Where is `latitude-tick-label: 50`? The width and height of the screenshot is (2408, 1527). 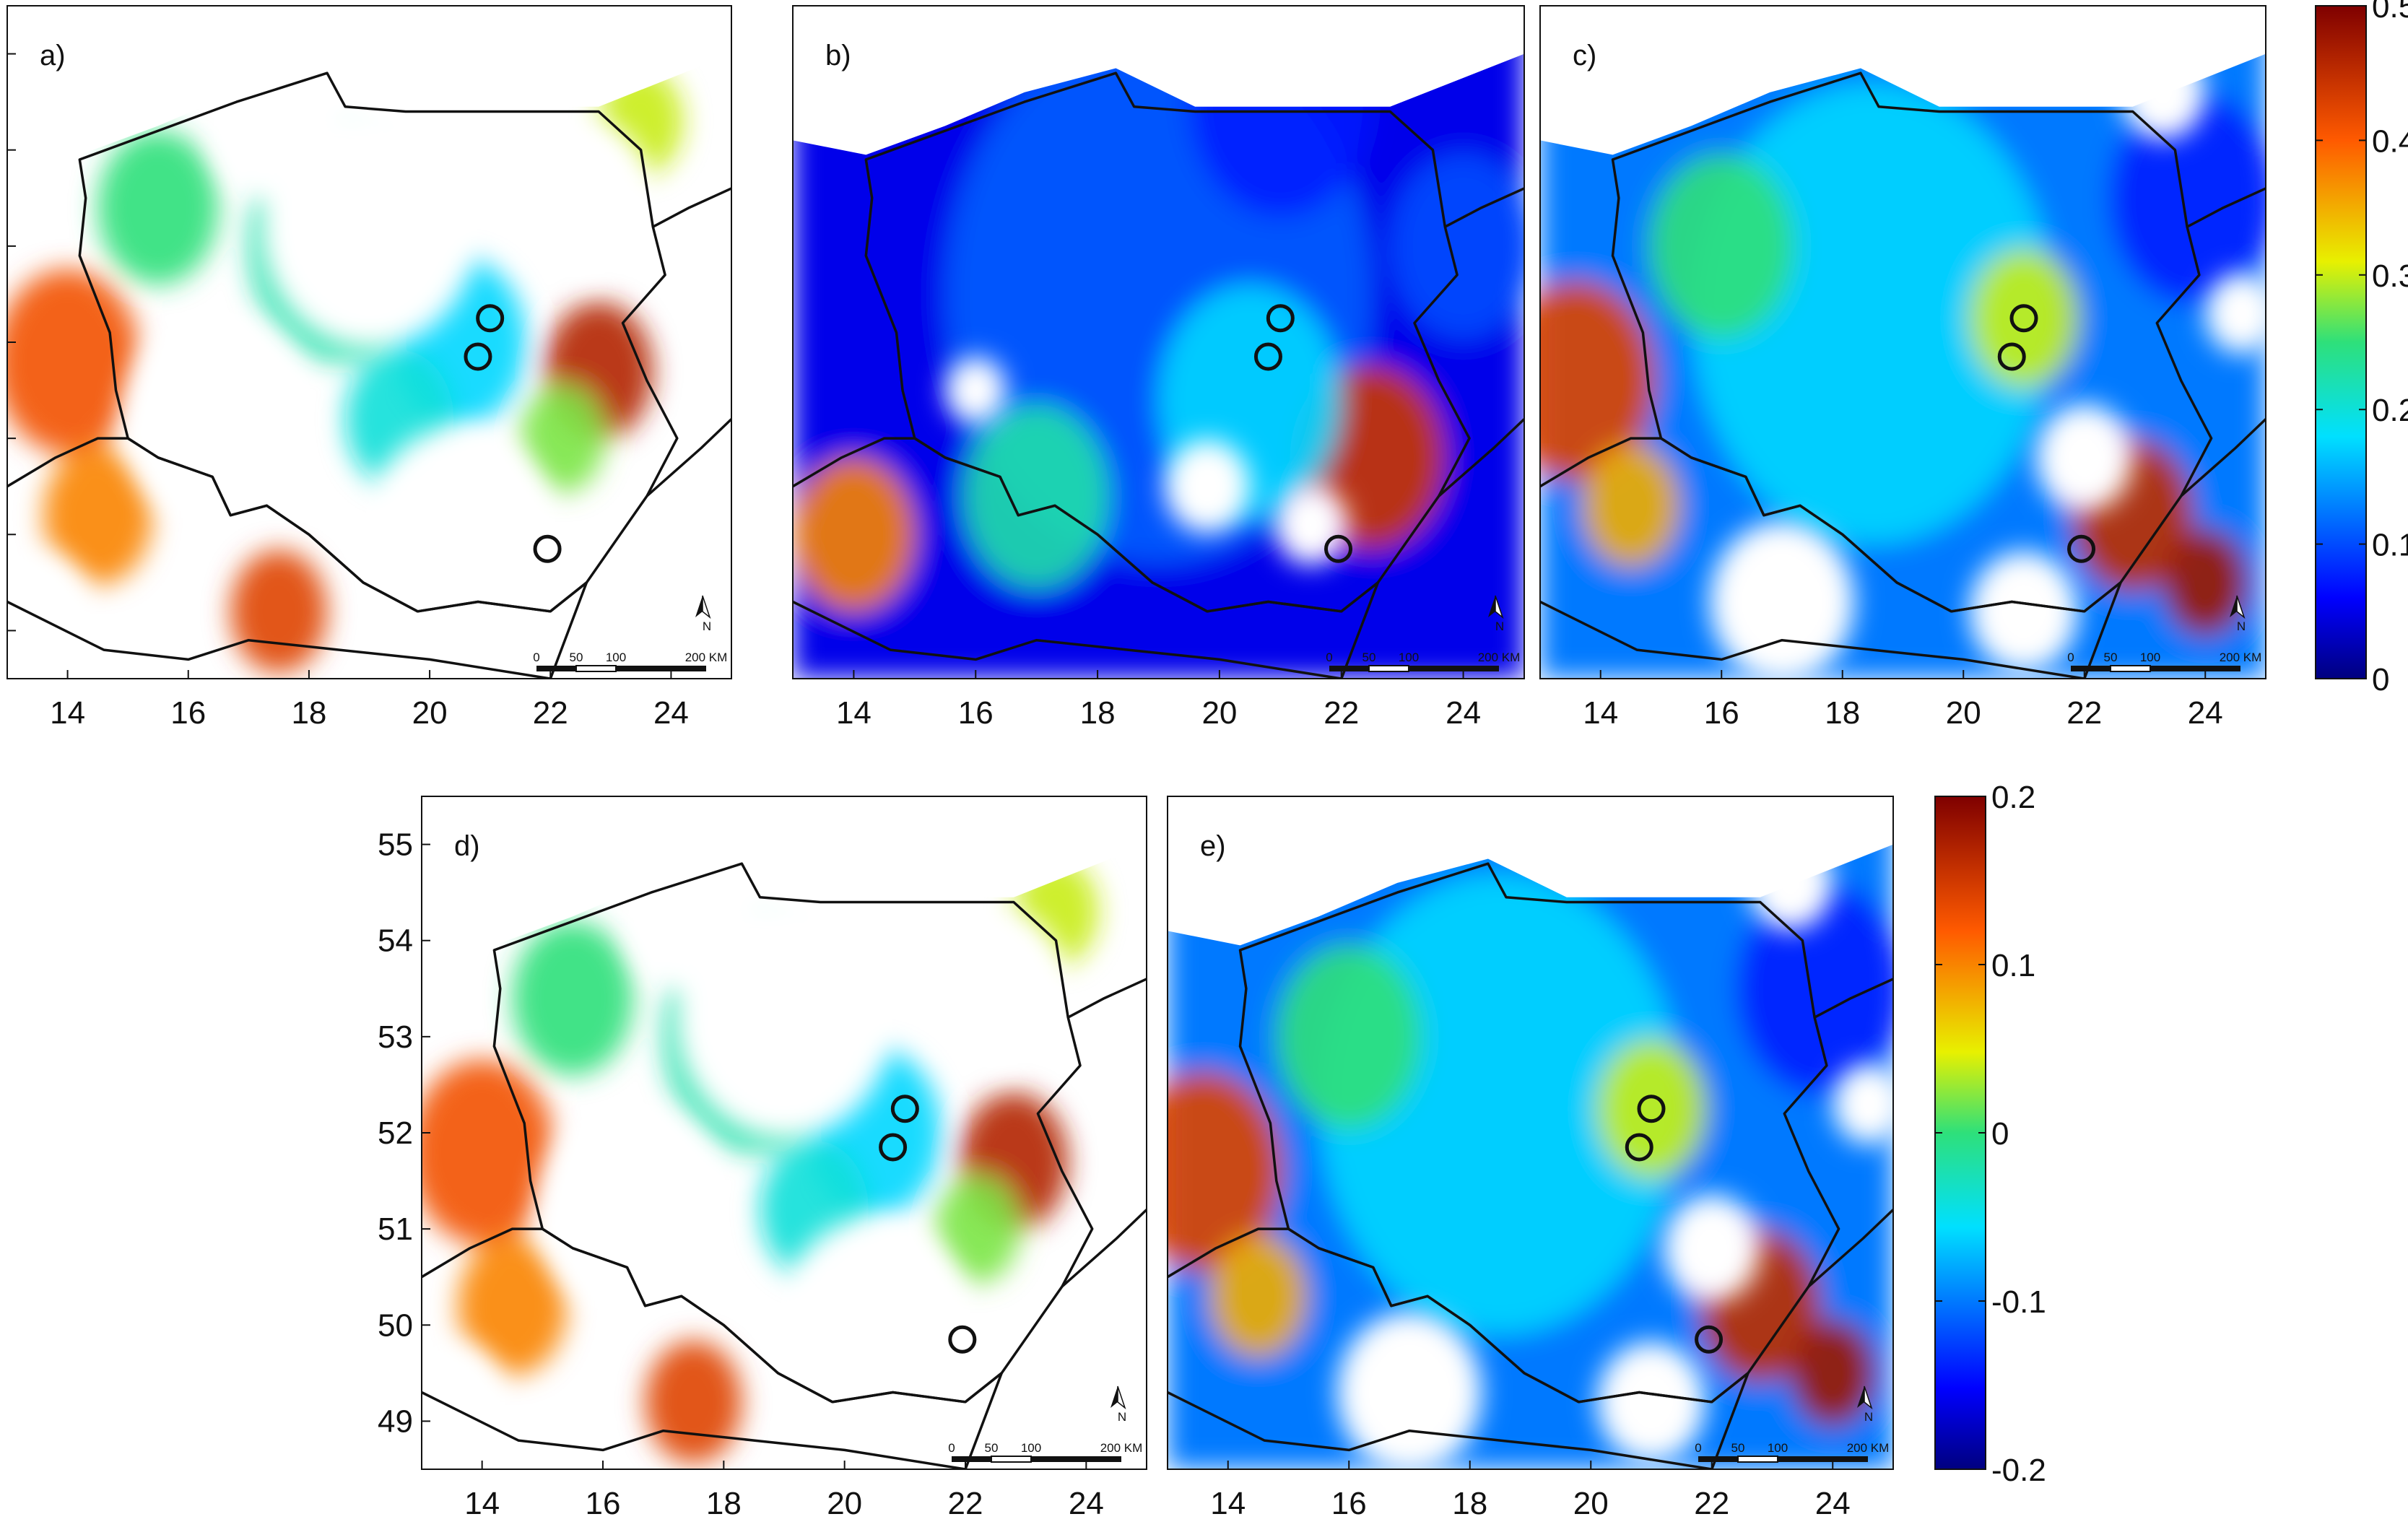
latitude-tick-label: 50 is located at coordinates (395, 1325).